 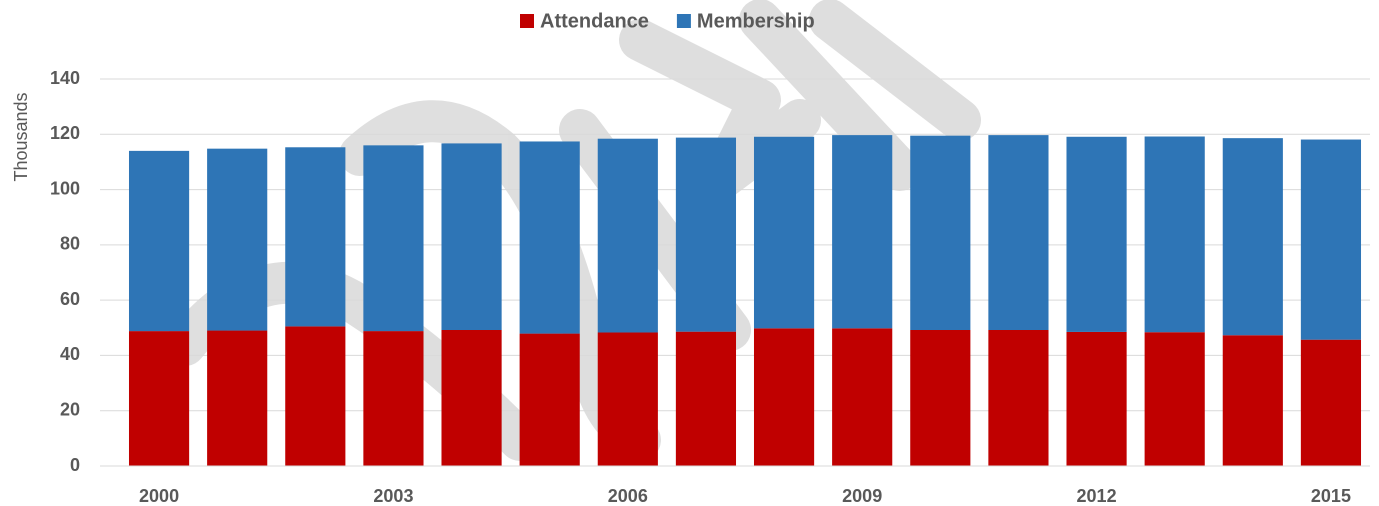 I want to click on x-tick-label: 2015, so click(x=1331, y=496).